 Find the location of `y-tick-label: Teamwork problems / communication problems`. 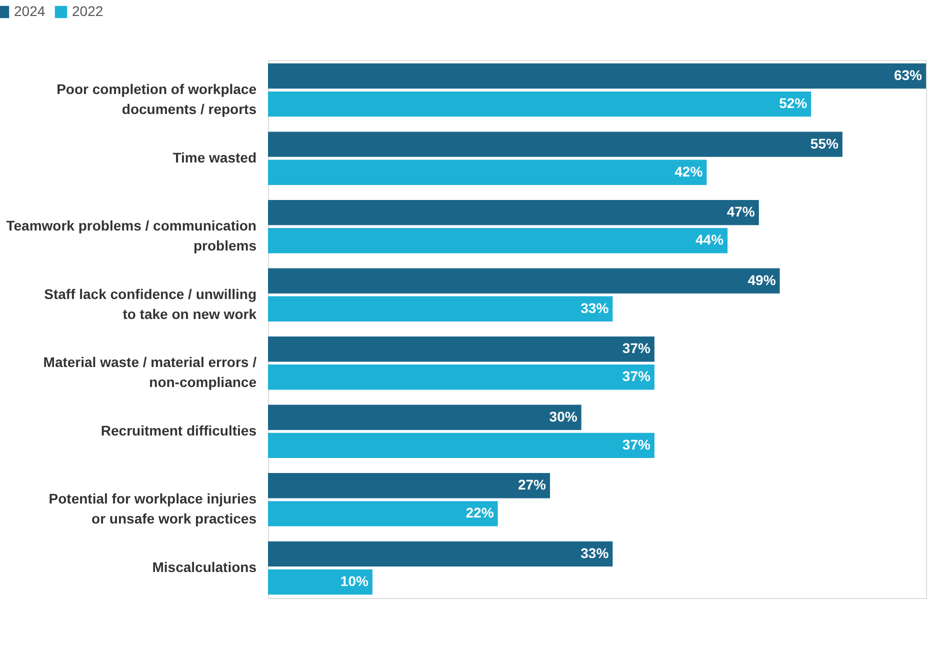

y-tick-label: Teamwork problems / communication problems is located at coordinates (131, 236).